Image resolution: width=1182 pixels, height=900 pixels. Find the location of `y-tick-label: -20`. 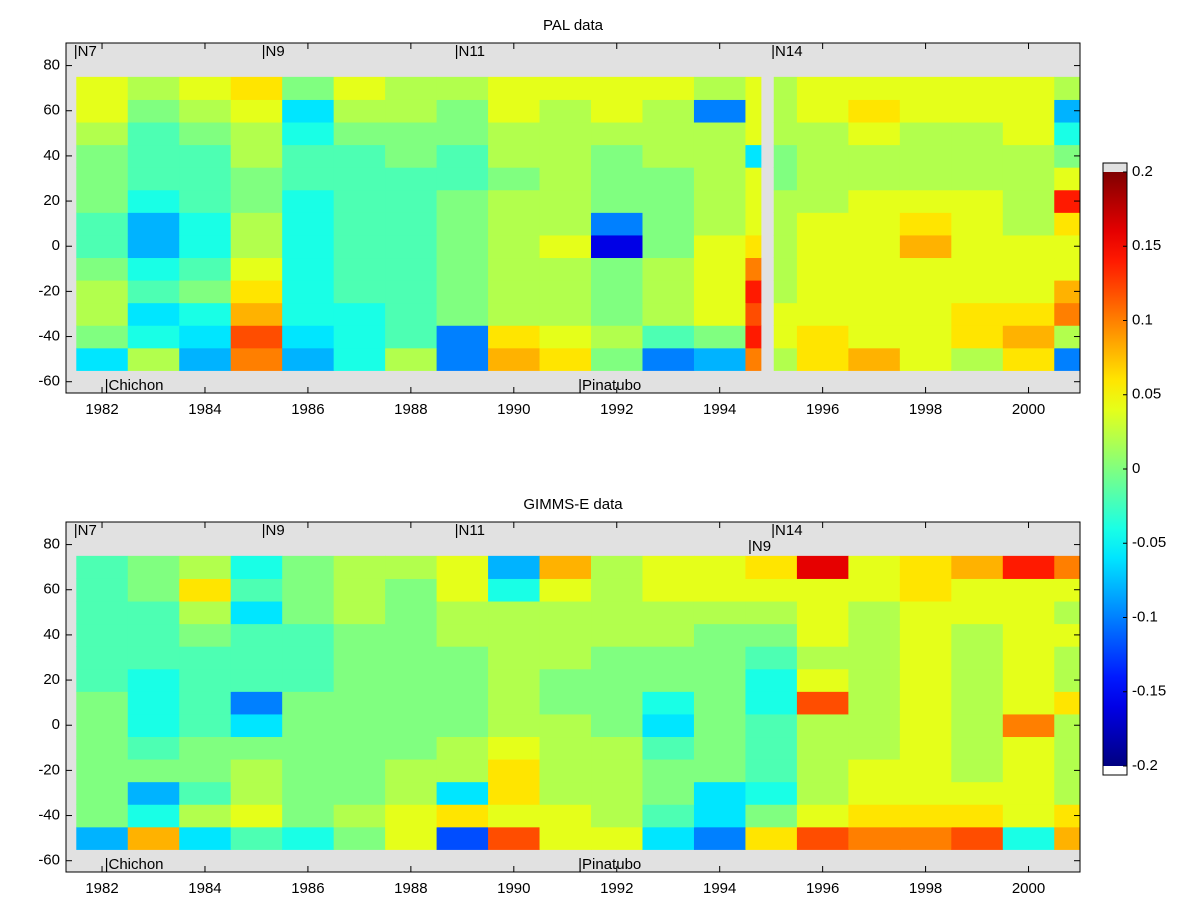

y-tick-label: -20 is located at coordinates (49, 769).